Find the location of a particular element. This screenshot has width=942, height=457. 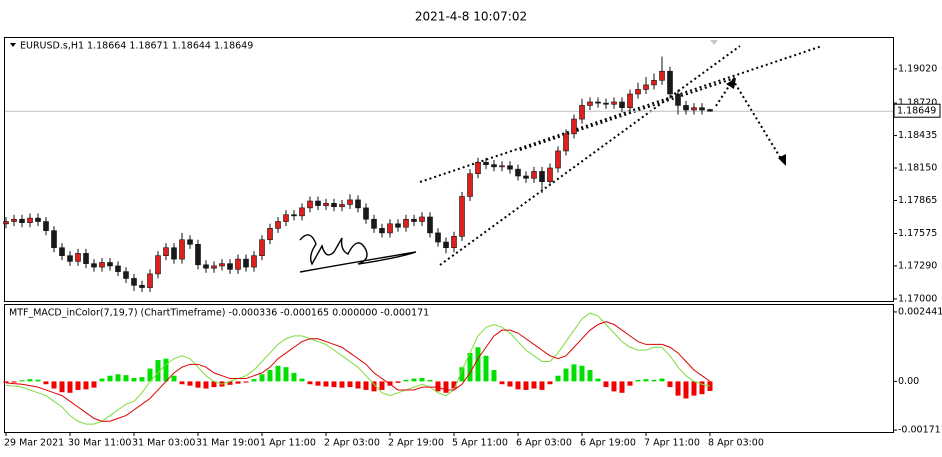

signature is located at coordinates (358, 253).